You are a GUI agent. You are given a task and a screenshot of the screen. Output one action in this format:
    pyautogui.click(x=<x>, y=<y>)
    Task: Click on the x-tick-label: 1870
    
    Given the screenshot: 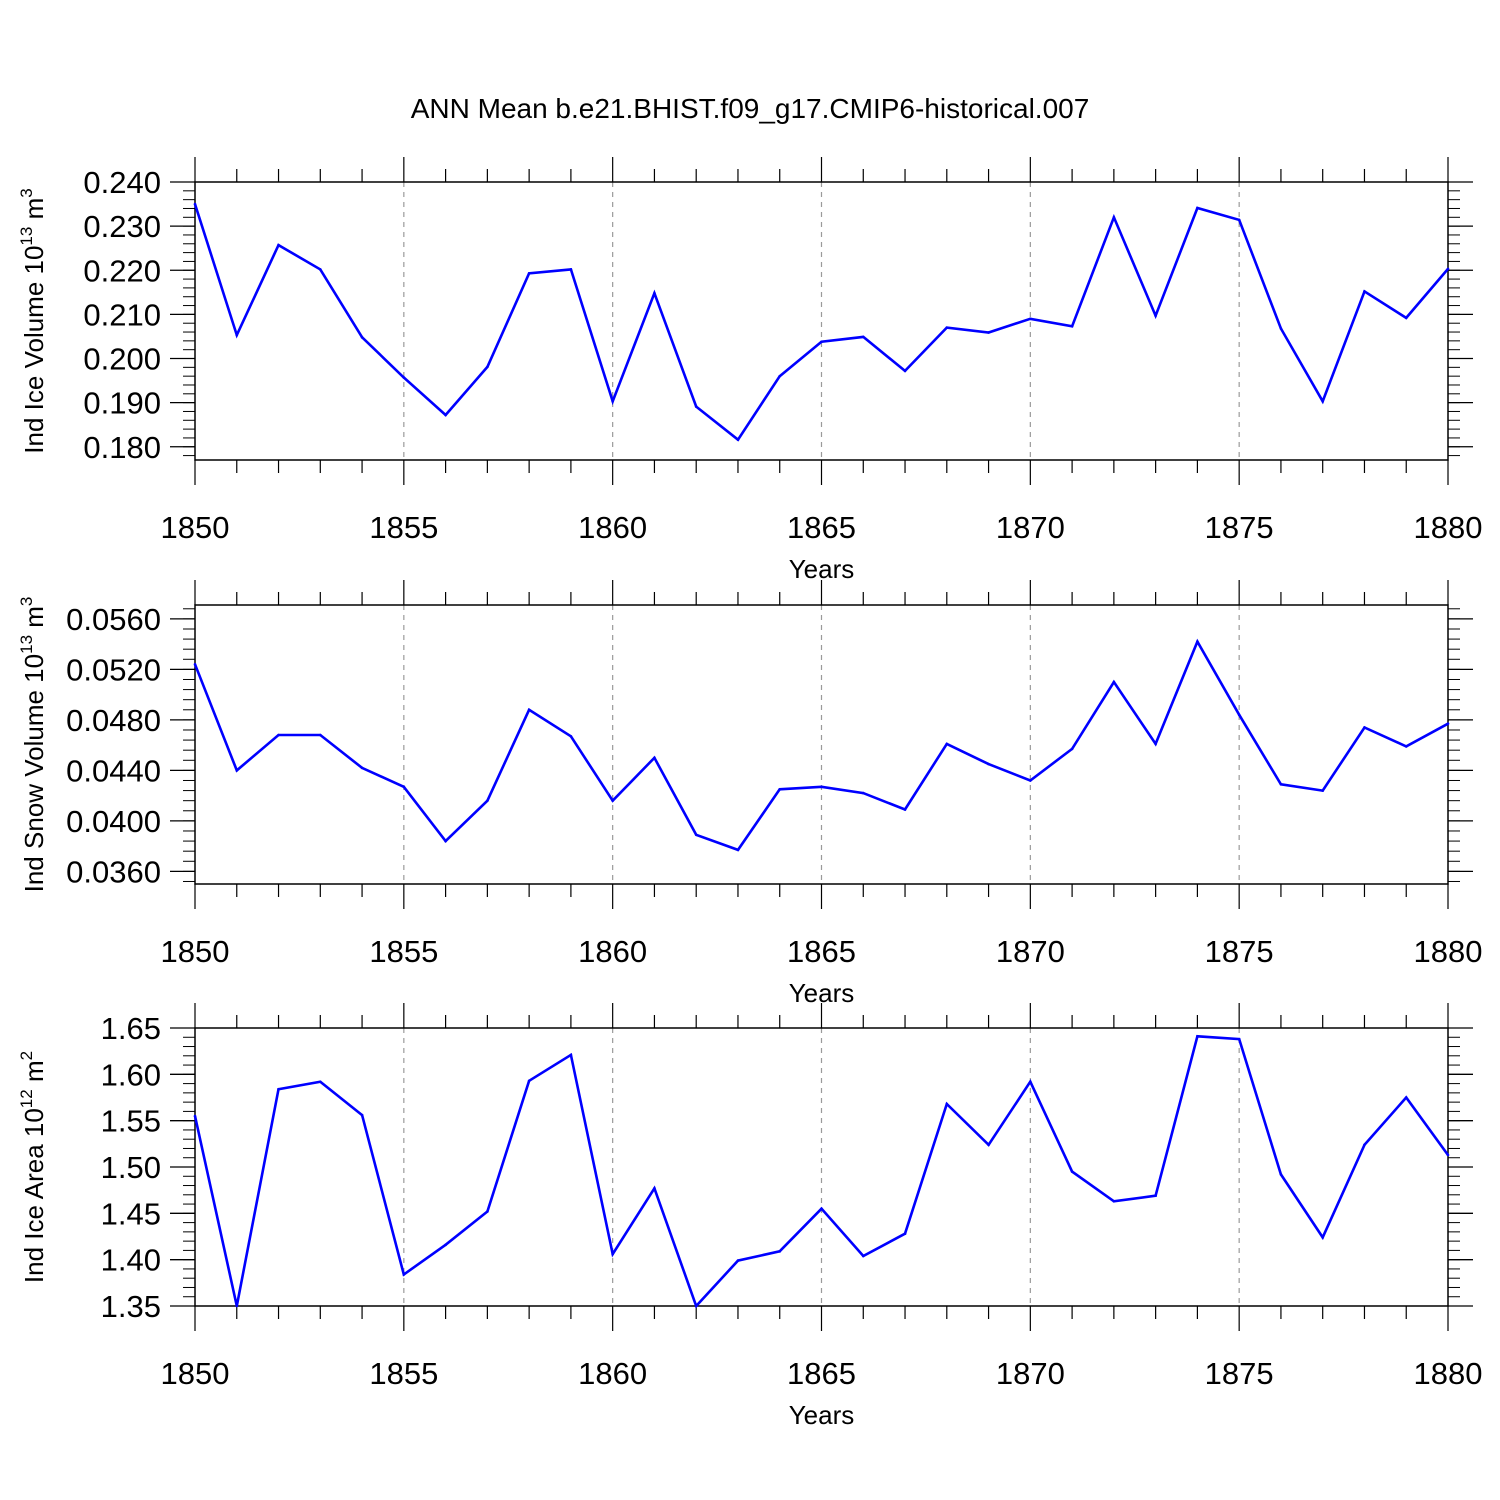 What is the action you would take?
    pyautogui.click(x=1030, y=527)
    